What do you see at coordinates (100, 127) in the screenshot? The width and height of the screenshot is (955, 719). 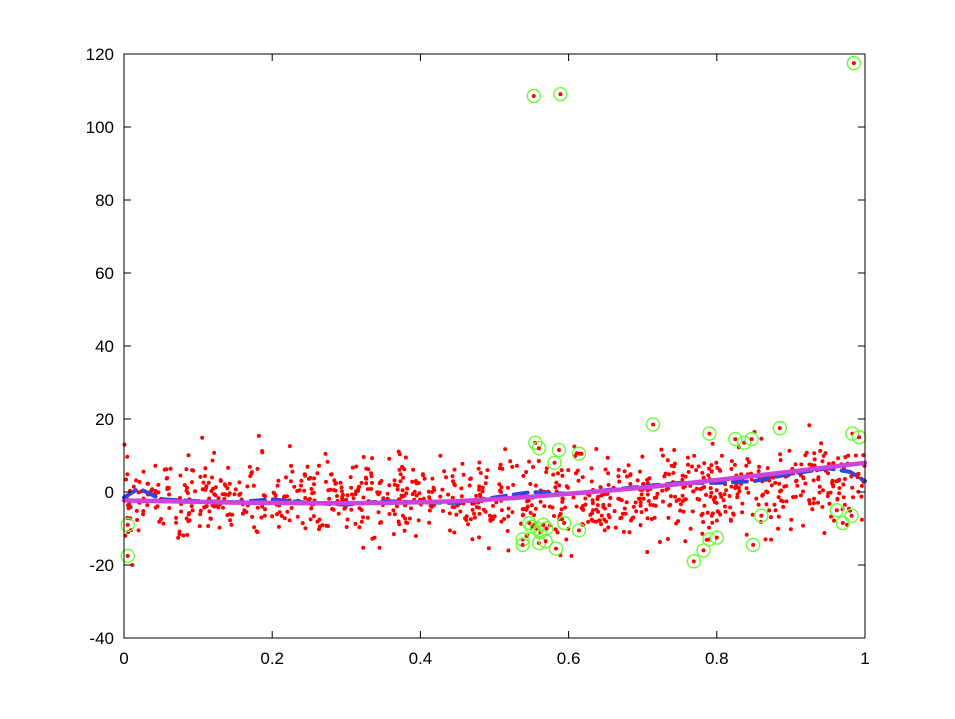 I see `y-tick-label: 100` at bounding box center [100, 127].